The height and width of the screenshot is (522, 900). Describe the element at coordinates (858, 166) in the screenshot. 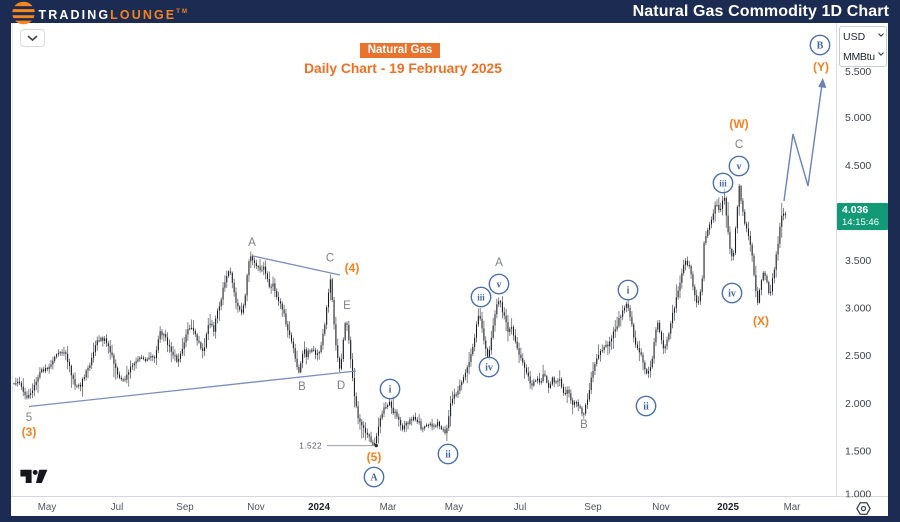

I see `svg-text: 4.500` at that location.